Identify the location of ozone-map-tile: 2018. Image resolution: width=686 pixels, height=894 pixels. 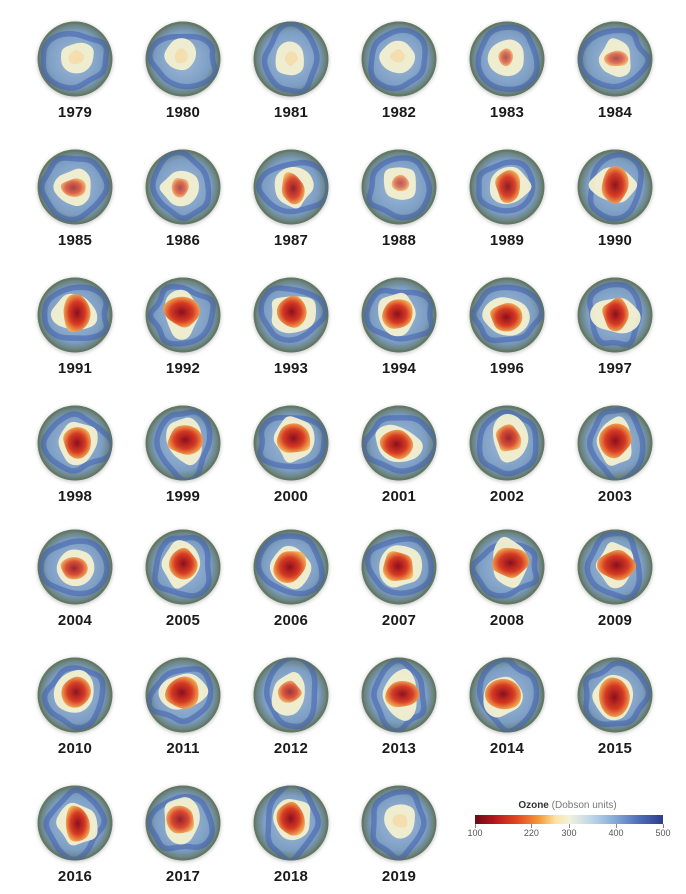
(291, 839).